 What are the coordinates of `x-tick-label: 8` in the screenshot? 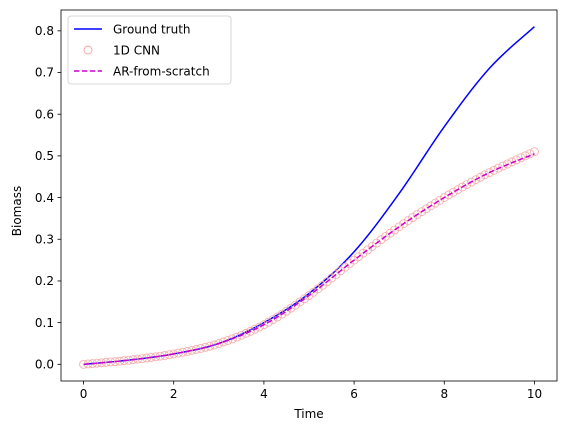 It's located at (444, 394).